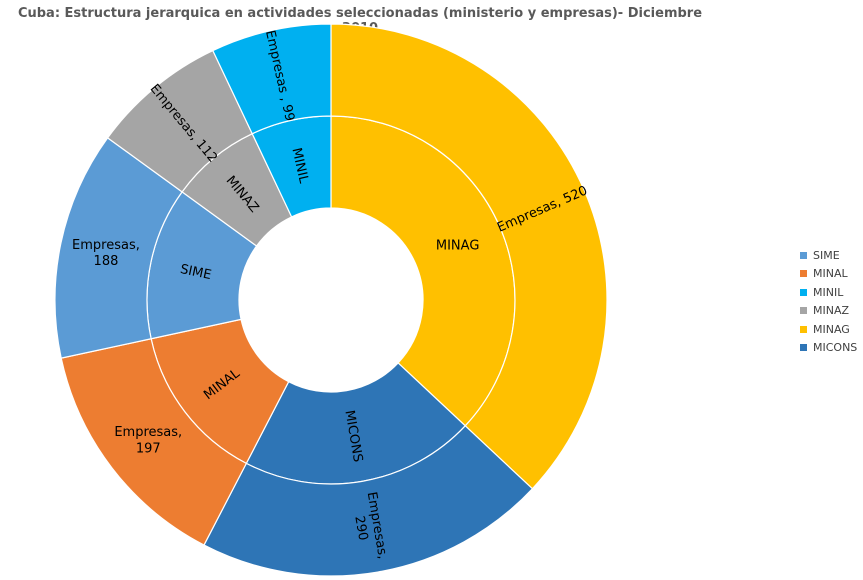 This screenshot has height=580, width=863. I want to click on inner-label-minag: MINAG, so click(458, 246).